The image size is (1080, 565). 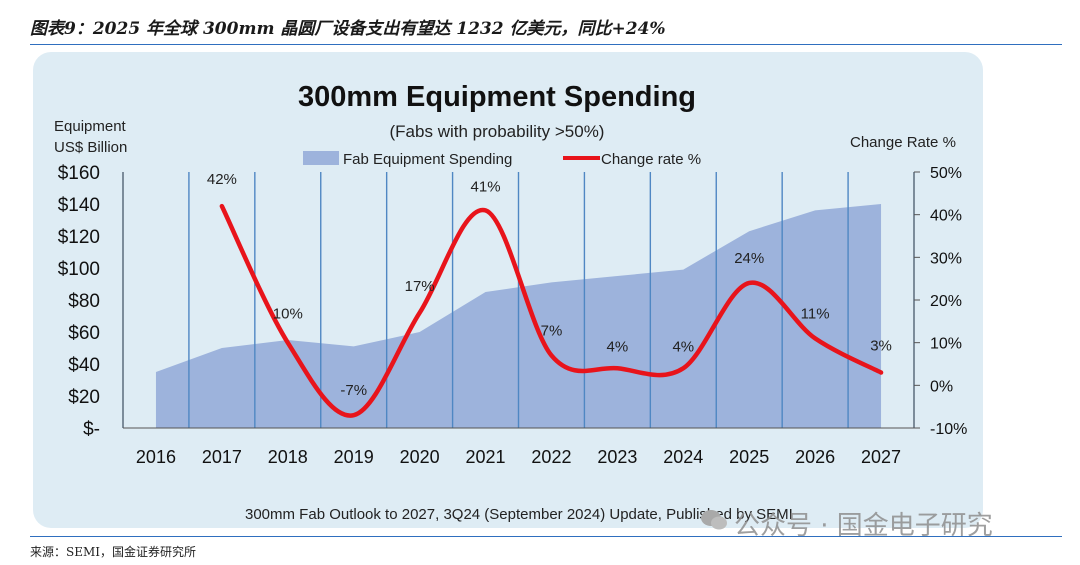 I want to click on y2-tick-label: -10%, so click(x=948, y=429).